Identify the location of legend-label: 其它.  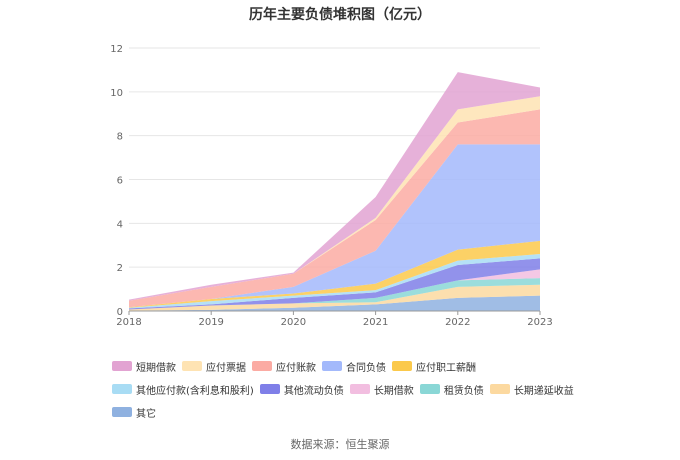
(146, 414).